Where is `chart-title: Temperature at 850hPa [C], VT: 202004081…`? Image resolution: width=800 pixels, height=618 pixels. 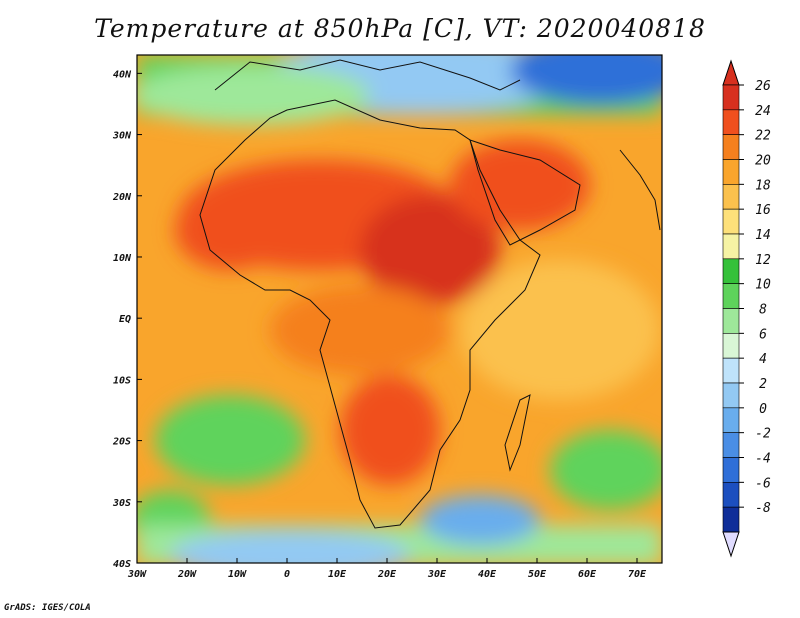 chart-title: Temperature at 850hPa [C], VT: 202004081… is located at coordinates (400, 28).